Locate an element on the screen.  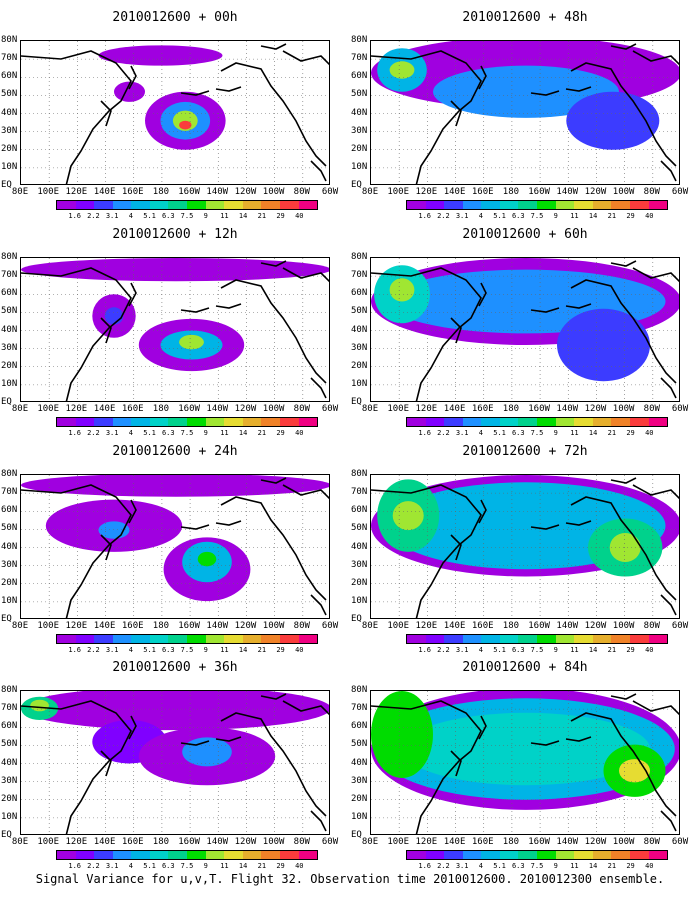
y-axis-label: 80N is located at coordinates (9, 690).